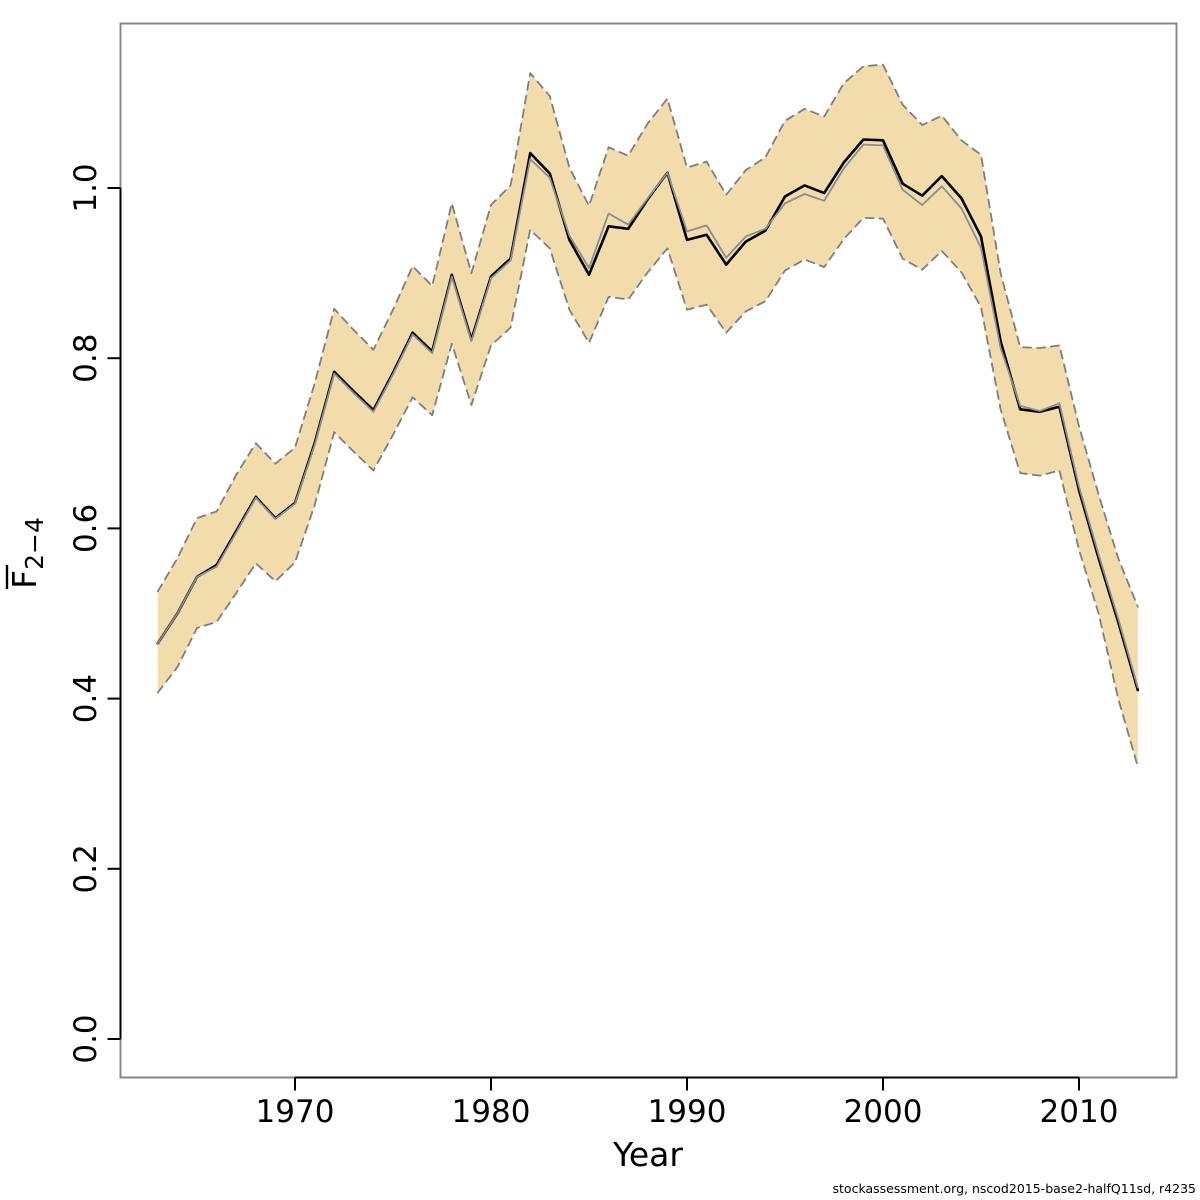 This screenshot has height=1200, width=1200. Describe the element at coordinates (86, 698) in the screenshot. I see `y-tick-label: 0.4` at that location.